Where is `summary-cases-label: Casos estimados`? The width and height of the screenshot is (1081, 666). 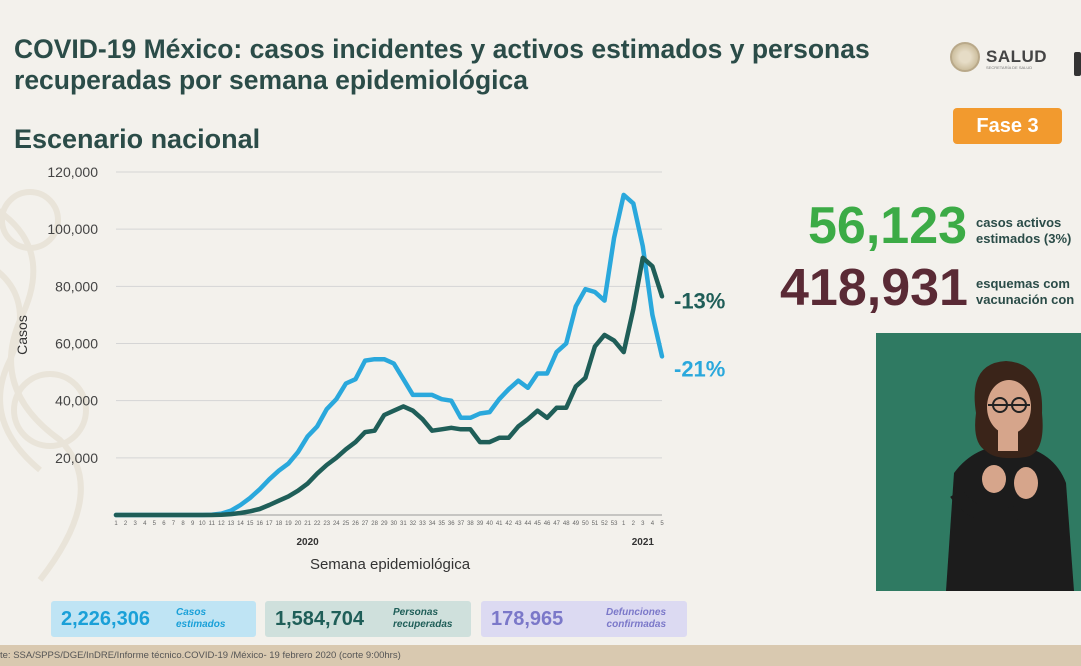
summary-cases-label: Casos estimados is located at coordinates (200, 619).